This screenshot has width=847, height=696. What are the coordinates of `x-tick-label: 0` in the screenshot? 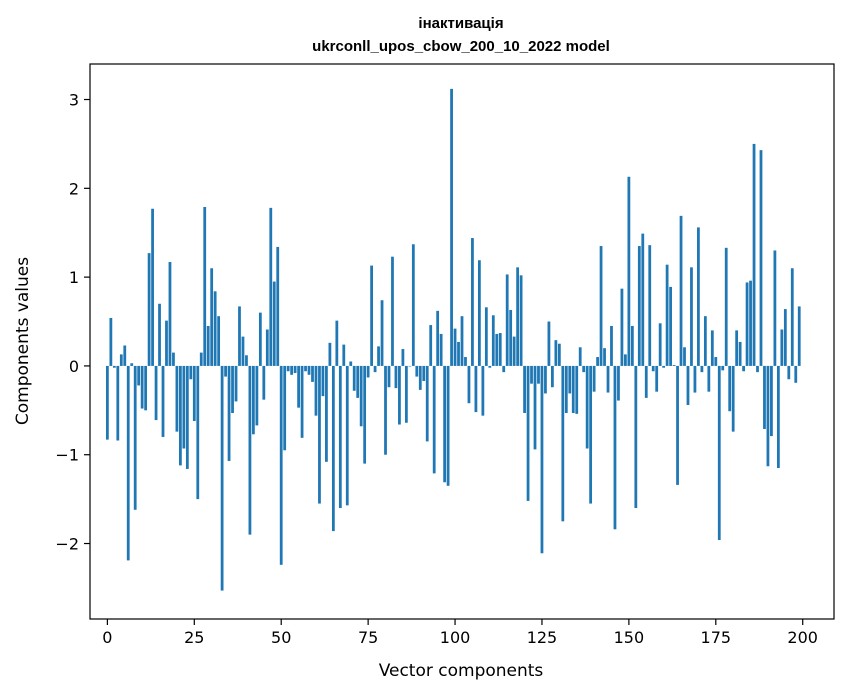 It's located at (107, 637).